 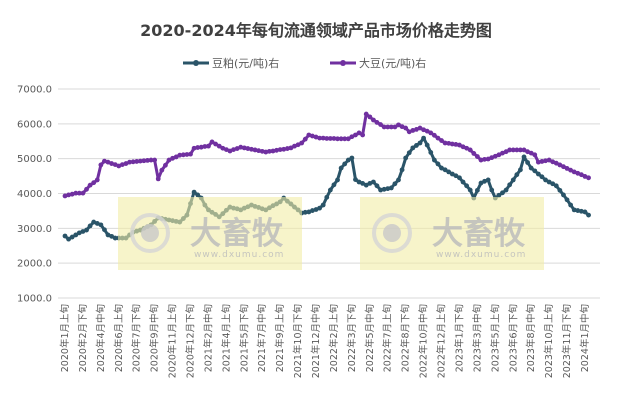 I want to click on x-tick-label: 2021年2月中旬, so click(x=208, y=338).